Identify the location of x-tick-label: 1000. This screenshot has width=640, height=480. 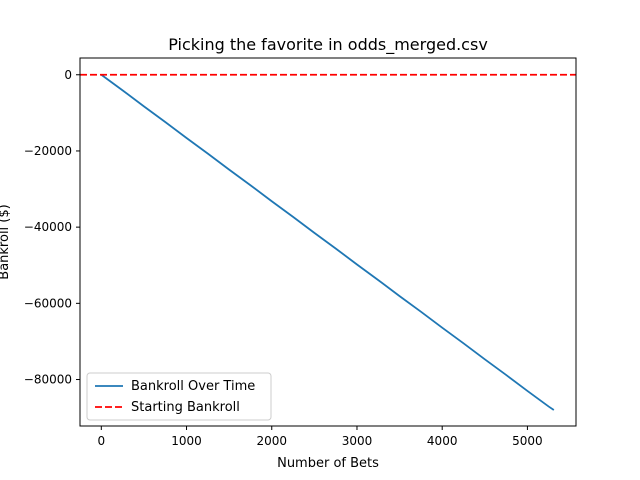
(186, 441).